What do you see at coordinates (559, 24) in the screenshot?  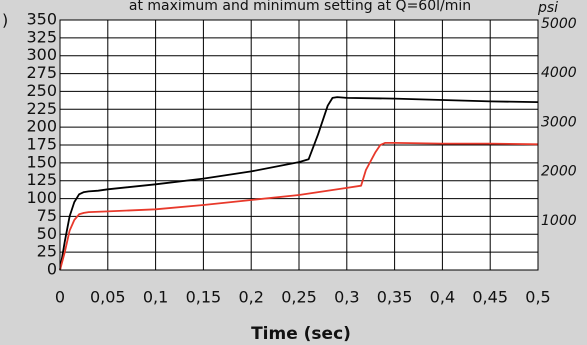 I see `secondary-y-tick-label: 5000` at bounding box center [559, 24].